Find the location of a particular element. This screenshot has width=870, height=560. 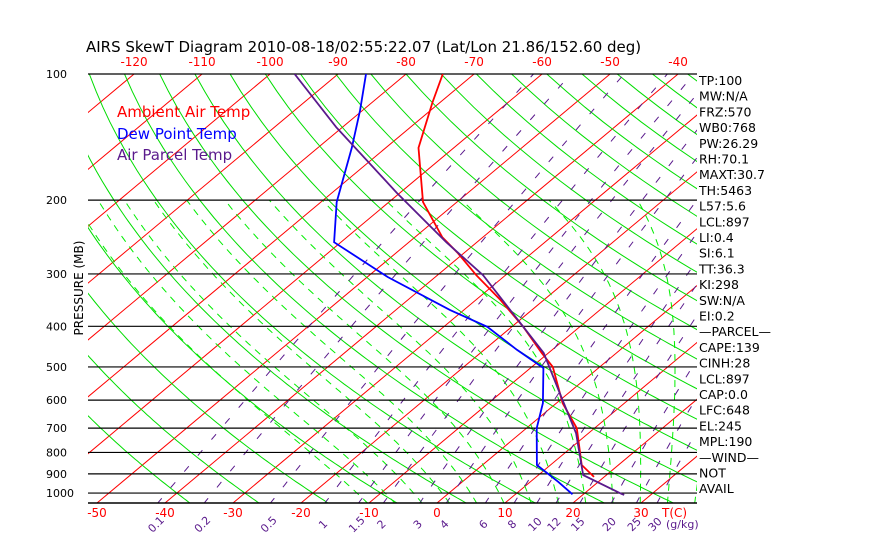

x-tick-top: -70 is located at coordinates (474, 62).